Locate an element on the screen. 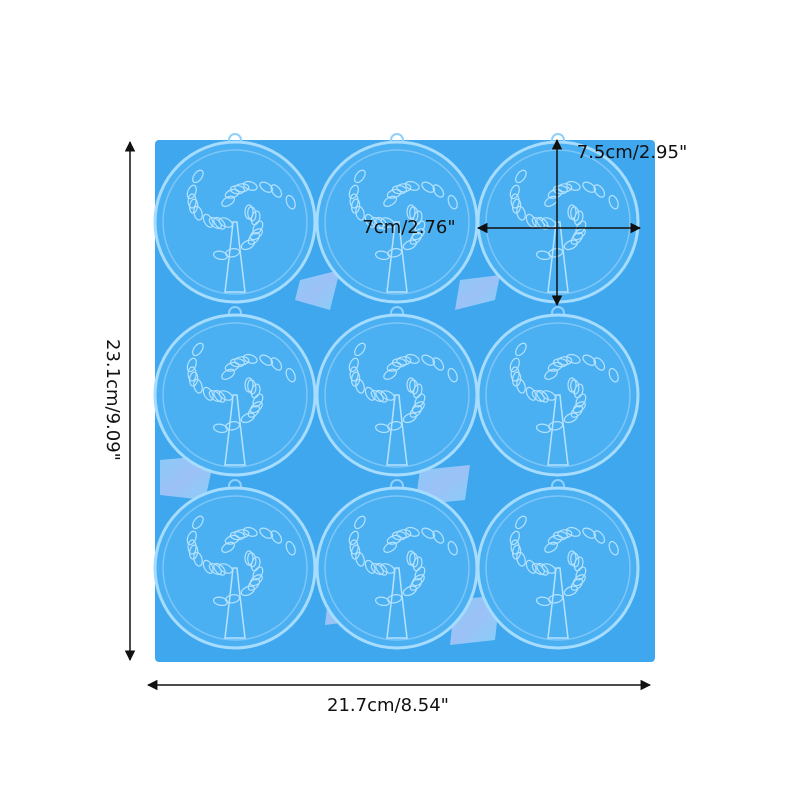 Image resolution: width=800 pixels, height=800 pixels. height-label: 23.1cm/9.09" is located at coordinates (112, 400).